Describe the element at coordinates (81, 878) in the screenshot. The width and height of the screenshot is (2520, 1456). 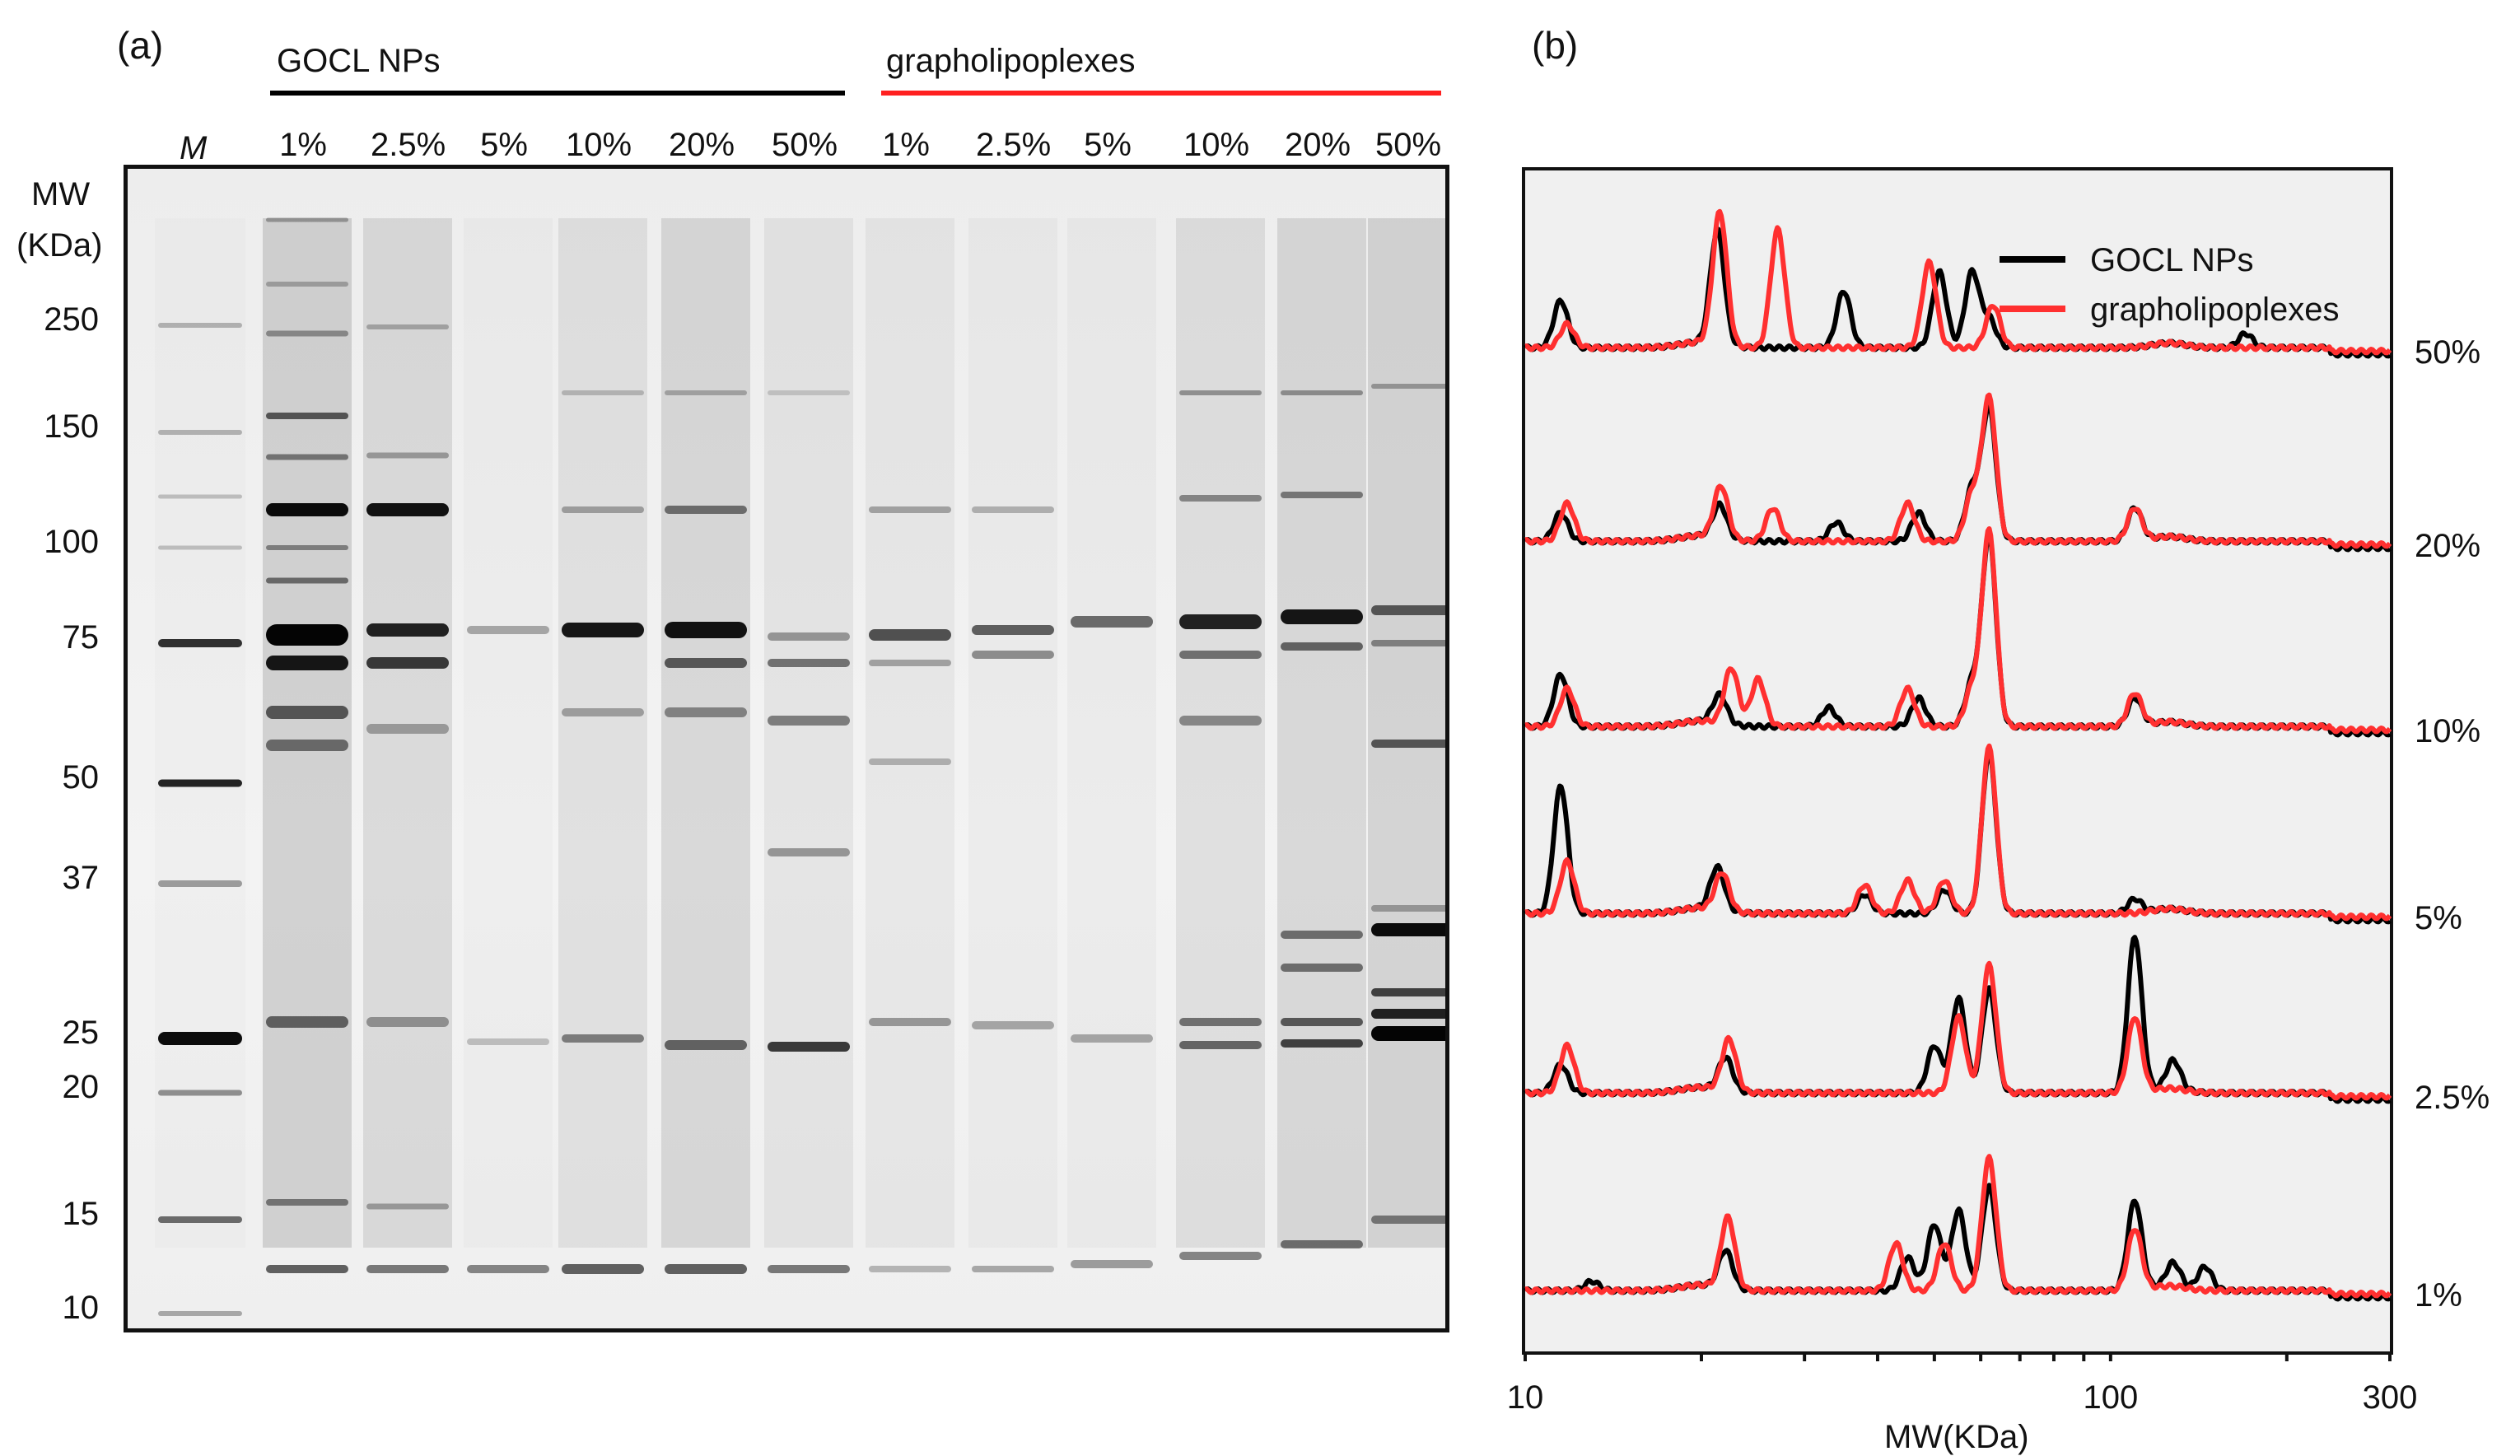
I see `mw-ladder-label: 37` at that location.